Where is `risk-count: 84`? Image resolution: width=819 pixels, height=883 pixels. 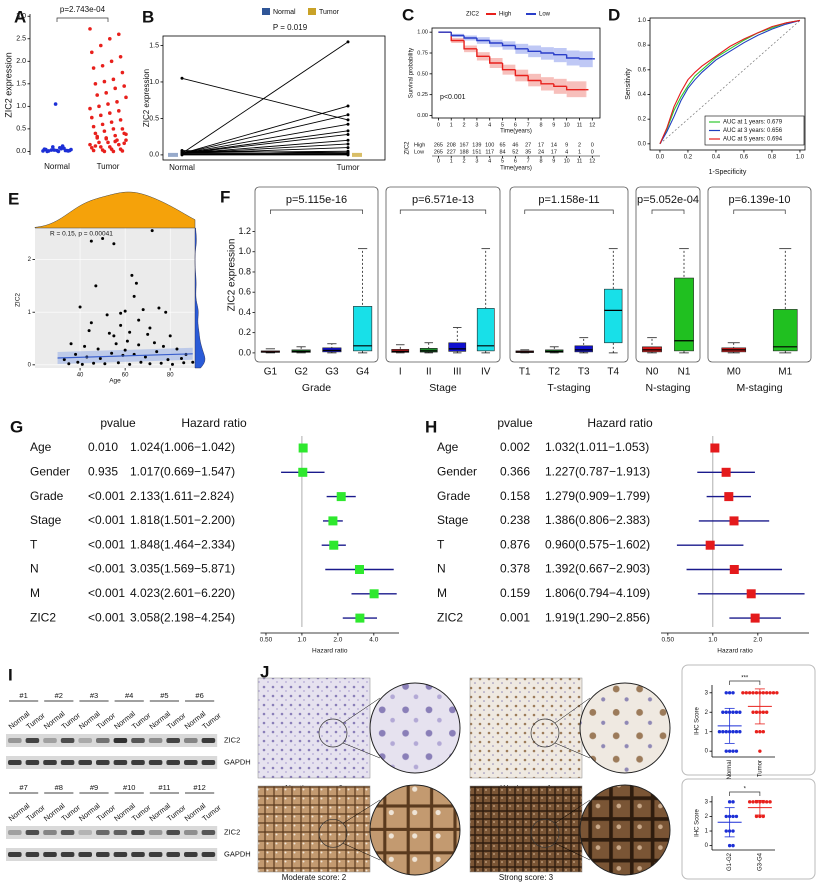
risk-count: 84 is located at coordinates (502, 152).